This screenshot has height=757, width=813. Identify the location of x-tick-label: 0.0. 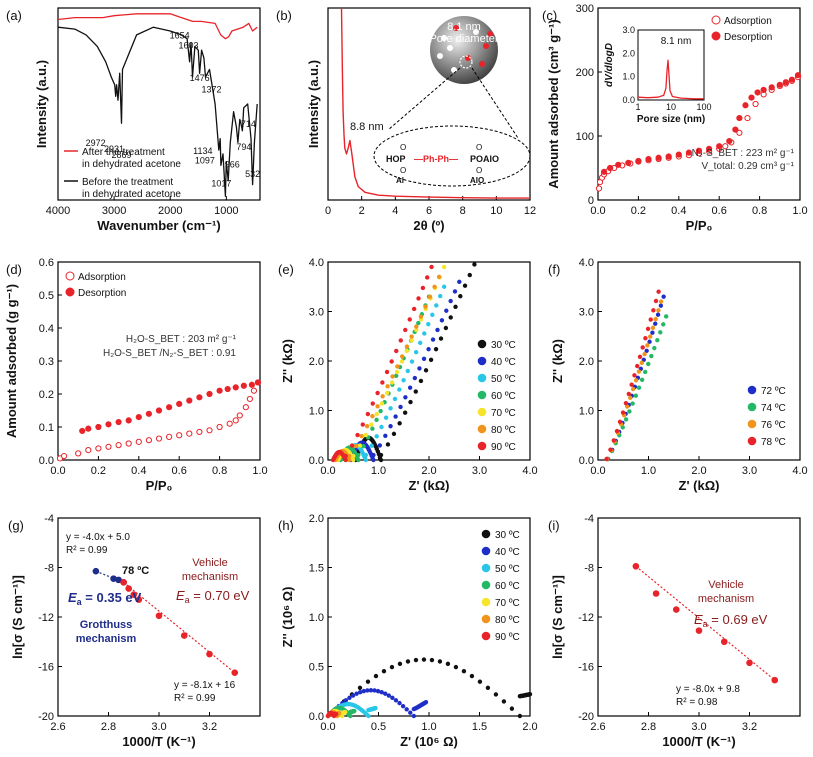
(327, 471).